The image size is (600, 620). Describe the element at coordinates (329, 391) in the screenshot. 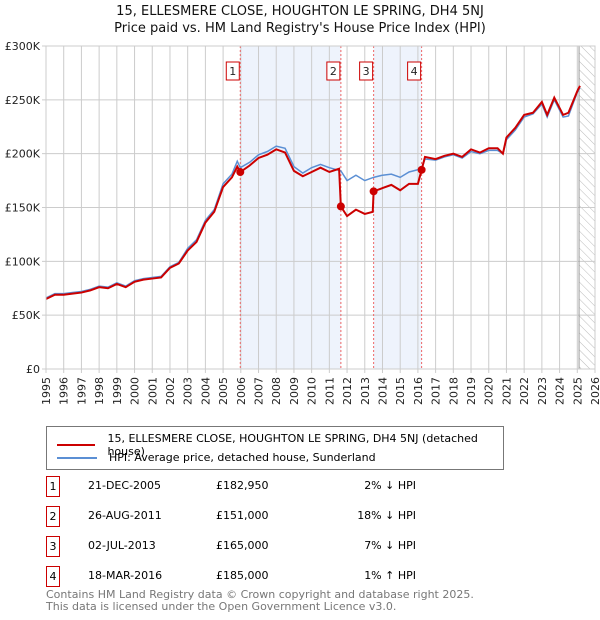

I see `x-tick-label: 2011` at that location.